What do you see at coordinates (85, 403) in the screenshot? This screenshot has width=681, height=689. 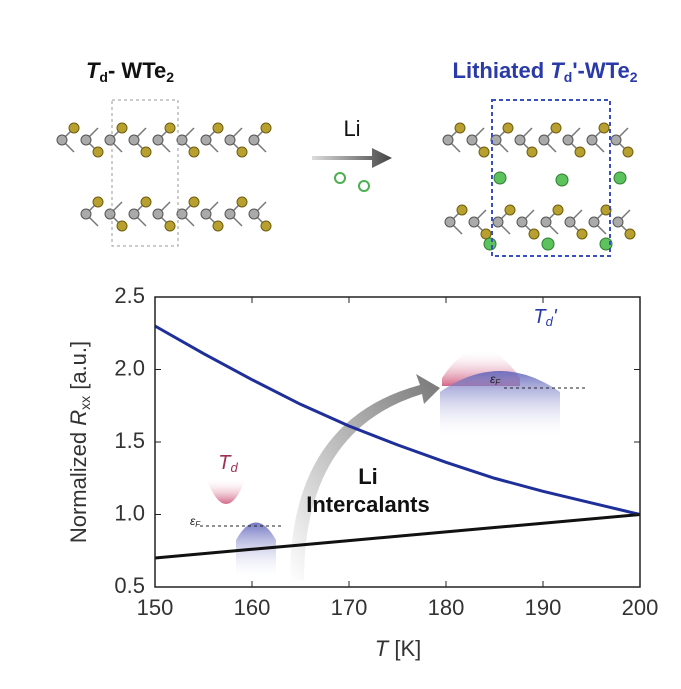 I see `label-part: xx` at bounding box center [85, 403].